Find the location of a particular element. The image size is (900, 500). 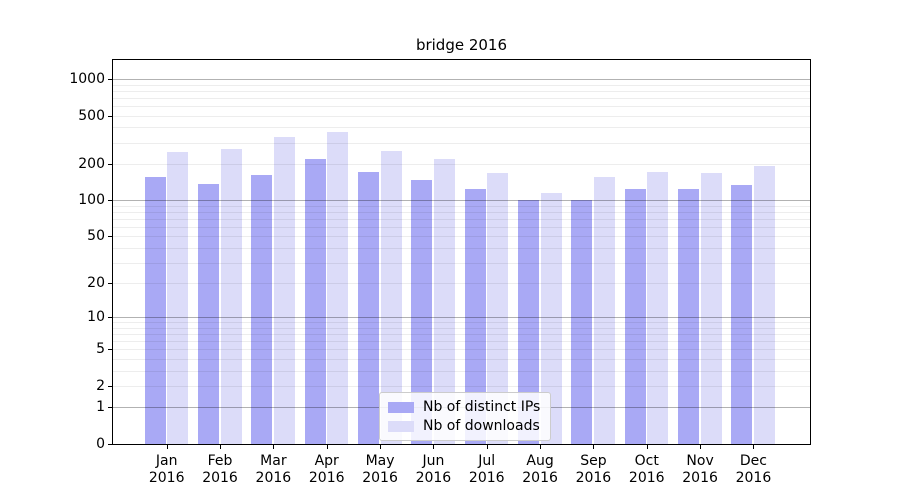

y-tick-label: 2 is located at coordinates (100, 385).